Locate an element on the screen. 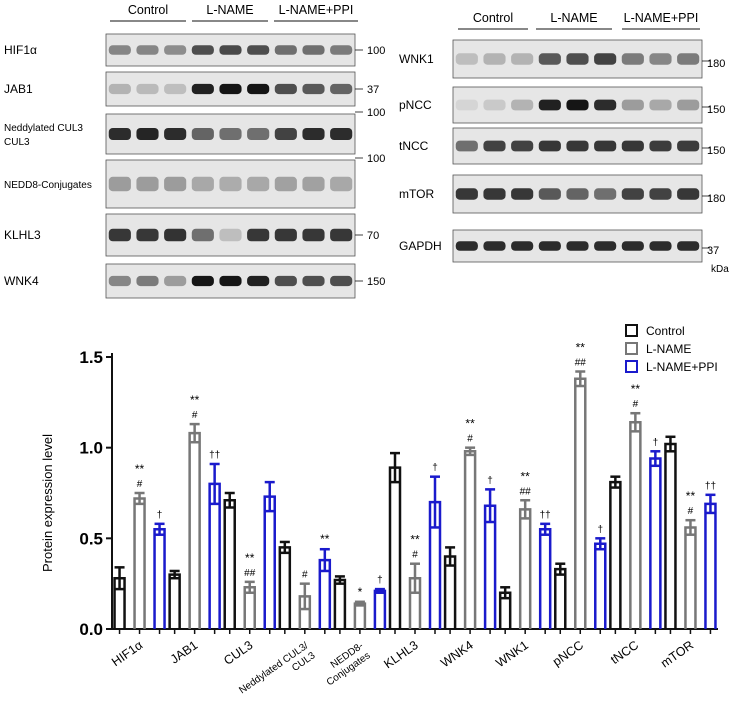  x-tick-label: JAB1 is located at coordinates (184, 652).